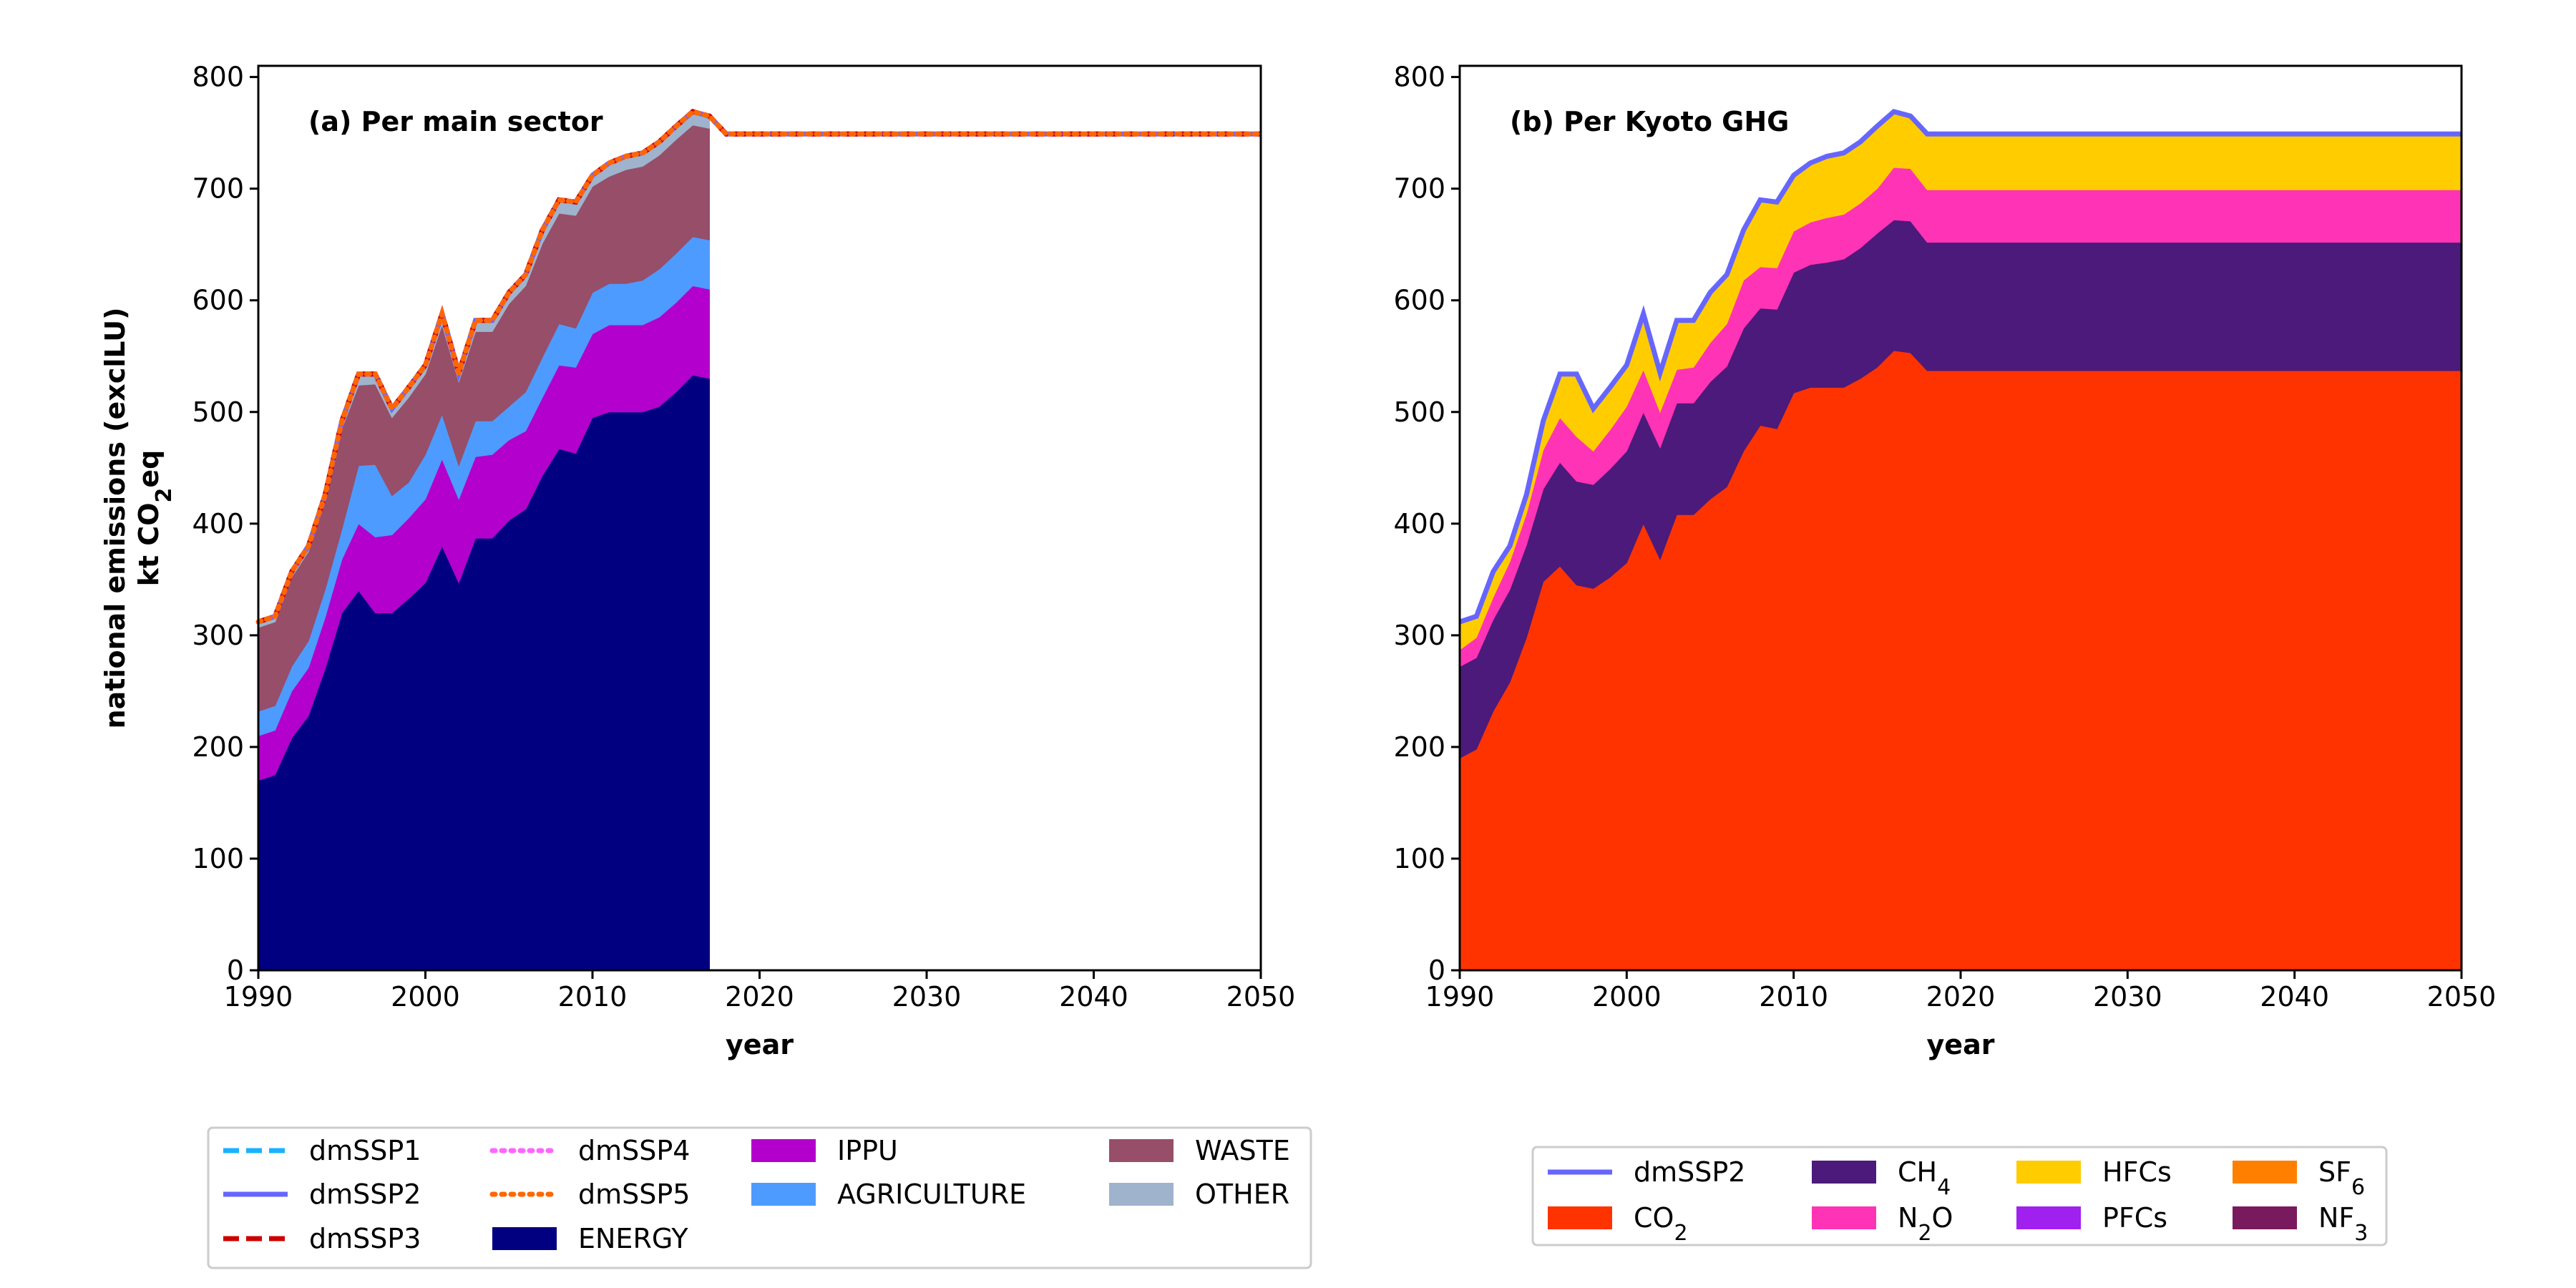 Image resolution: width=2576 pixels, height=1288 pixels. What do you see at coordinates (1649, 122) in the screenshot?
I see `chart-title: (b) Per Kyoto GHG` at bounding box center [1649, 122].